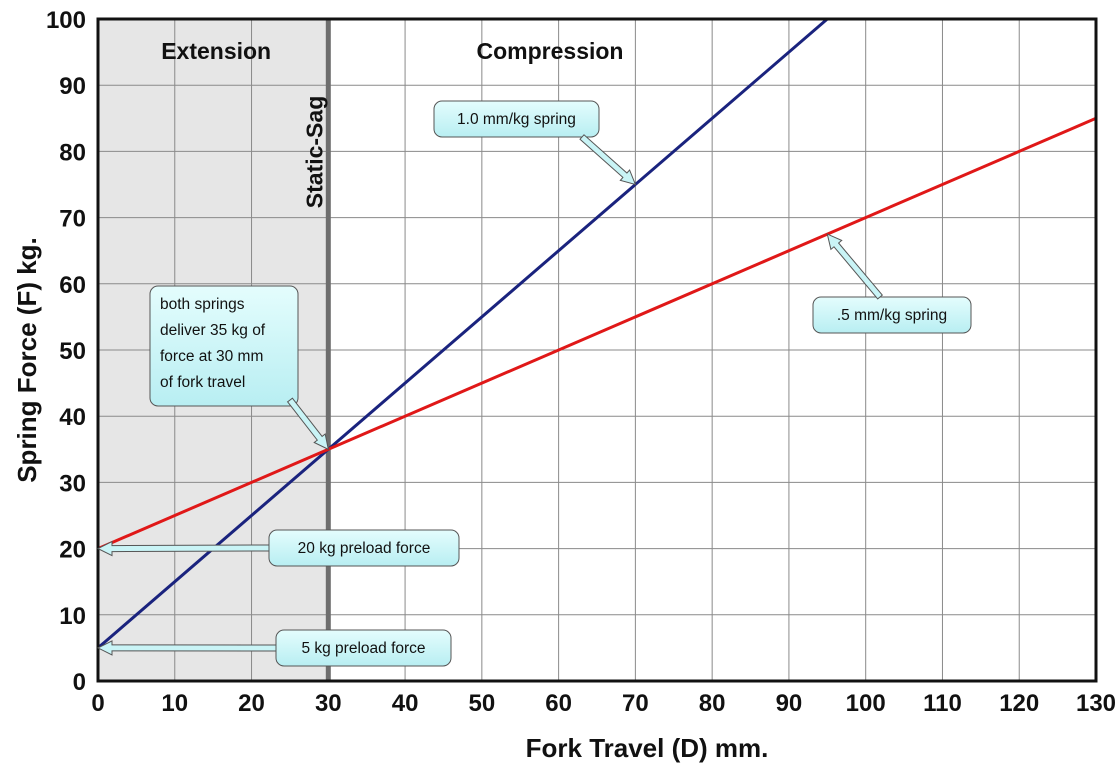 This screenshot has height=763, width=1118. I want to click on annotation-callout-1: .5 mm/kg spring, so click(892, 283).